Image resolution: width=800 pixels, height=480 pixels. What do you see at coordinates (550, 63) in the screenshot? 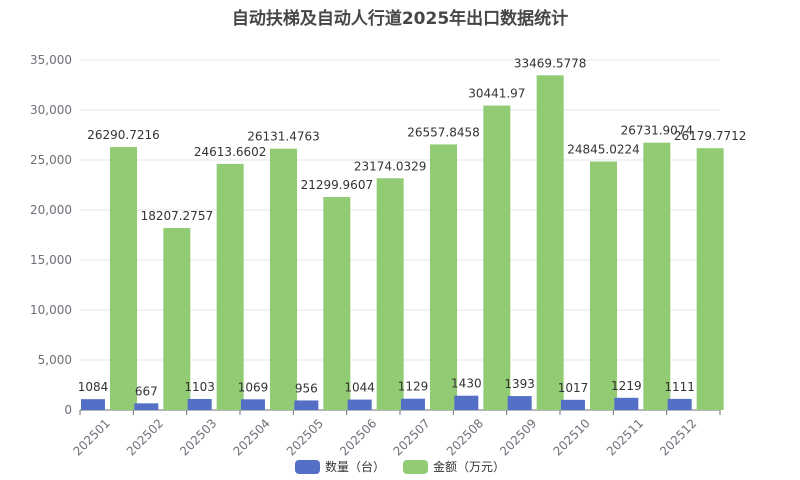
I see `data-label: 33469.5778` at bounding box center [550, 63].